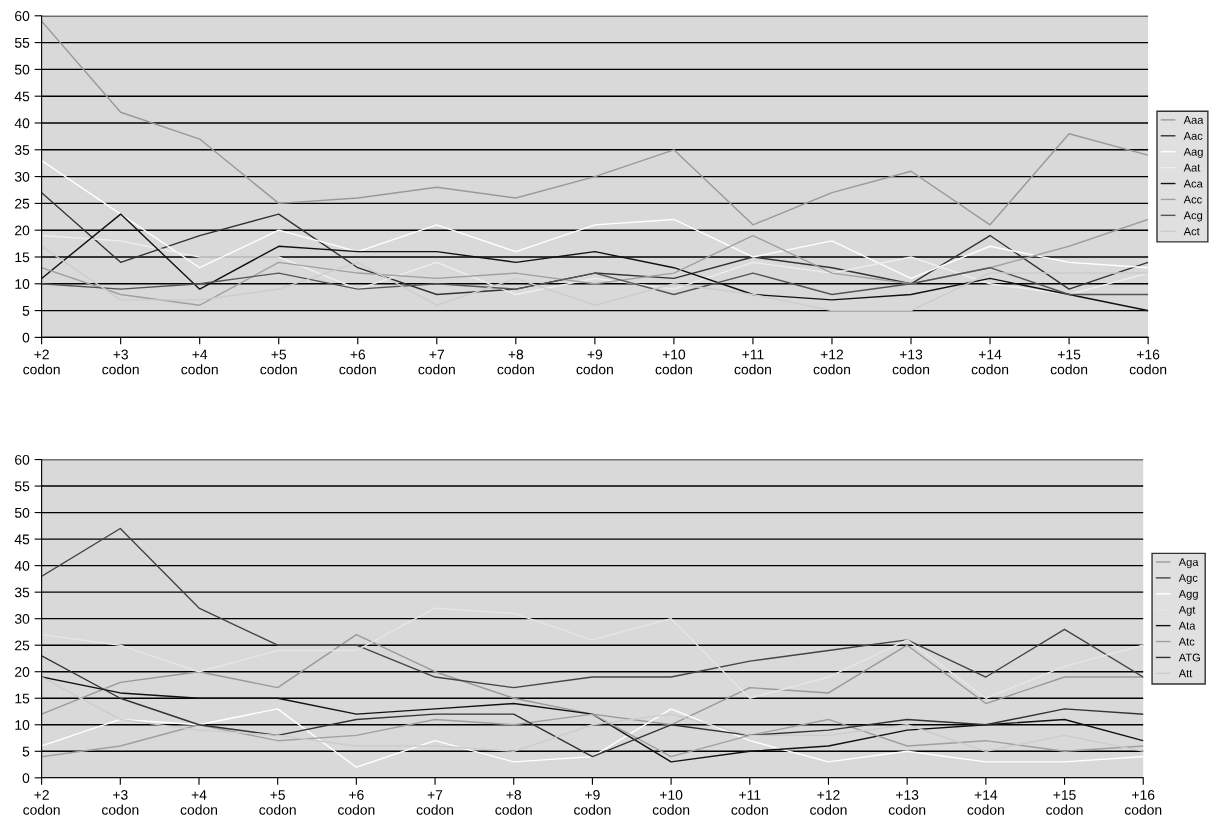 This screenshot has width=1224, height=831. Describe the element at coordinates (1189, 657) in the screenshot. I see `legend-label: ATG` at that location.